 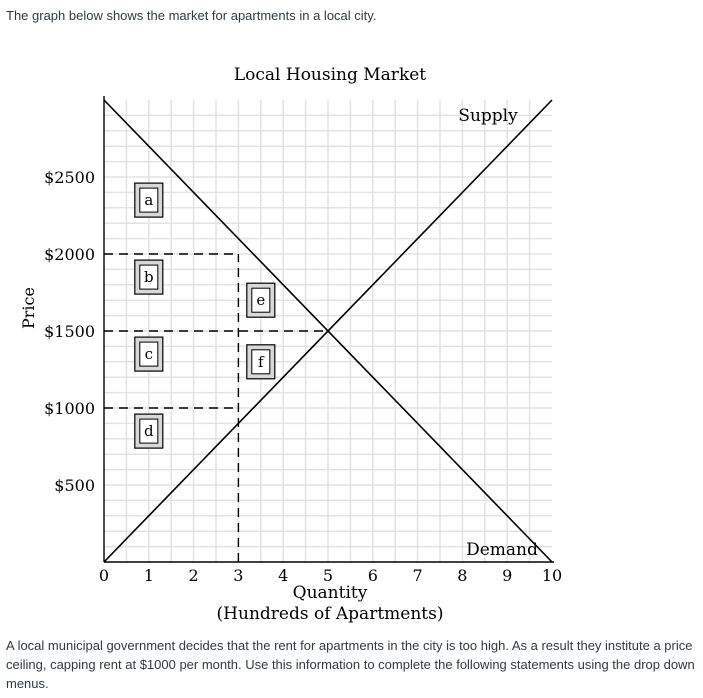 I want to click on area-label-b: b, so click(x=149, y=277).